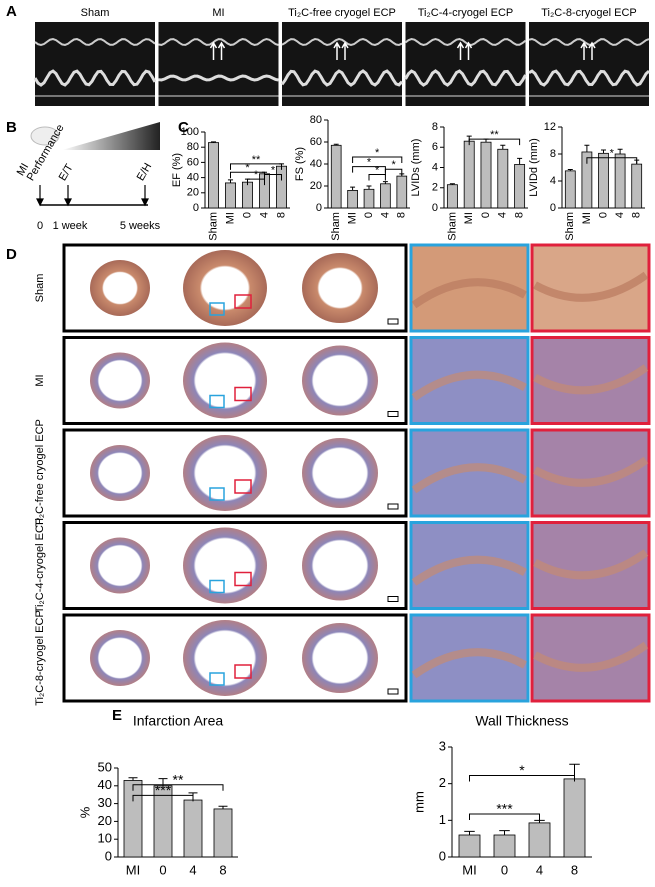  What do you see at coordinates (40, 566) in the screenshot?
I see `histology-row-label: Ti₂C-4-cryogel ECP` at bounding box center [40, 566].